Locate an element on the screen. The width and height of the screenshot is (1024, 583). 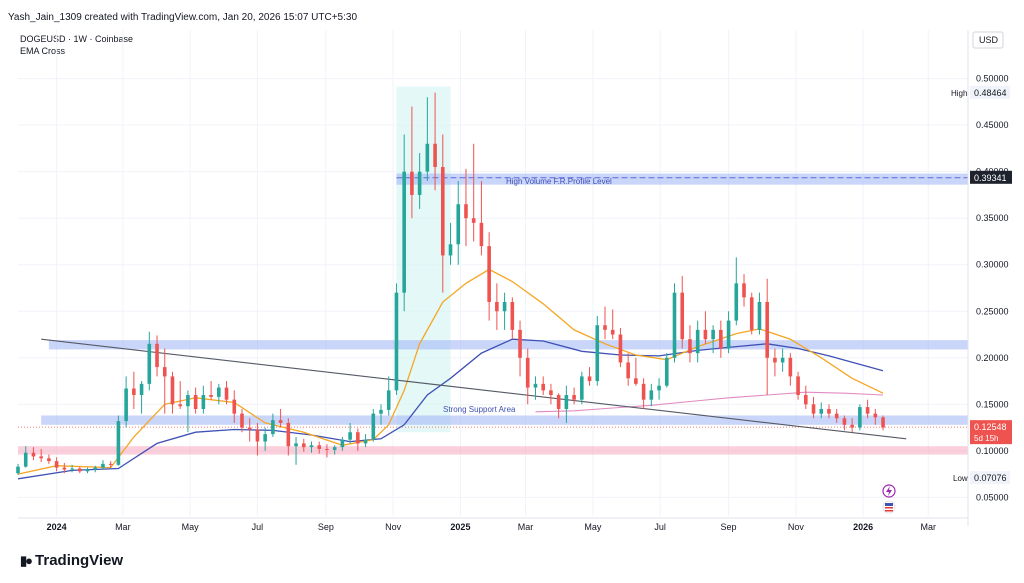
low-value: 0.07076 is located at coordinates (990, 478).